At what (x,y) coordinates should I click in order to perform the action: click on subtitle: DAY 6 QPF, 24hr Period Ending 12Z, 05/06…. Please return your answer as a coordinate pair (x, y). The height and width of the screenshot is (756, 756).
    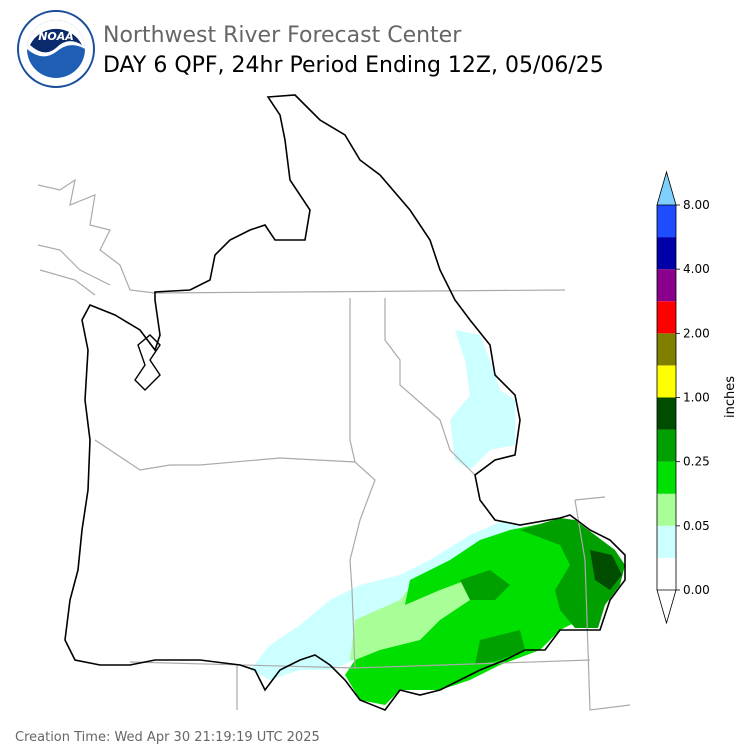
    Looking at the image, I should click on (353, 65).